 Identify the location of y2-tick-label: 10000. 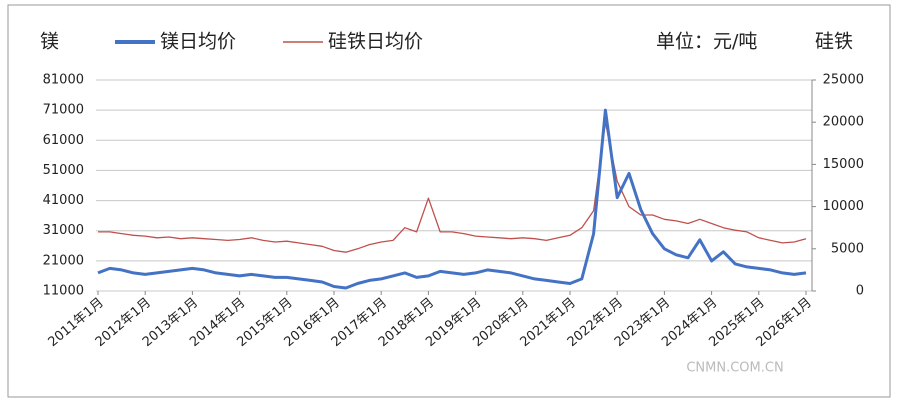
(843, 206).